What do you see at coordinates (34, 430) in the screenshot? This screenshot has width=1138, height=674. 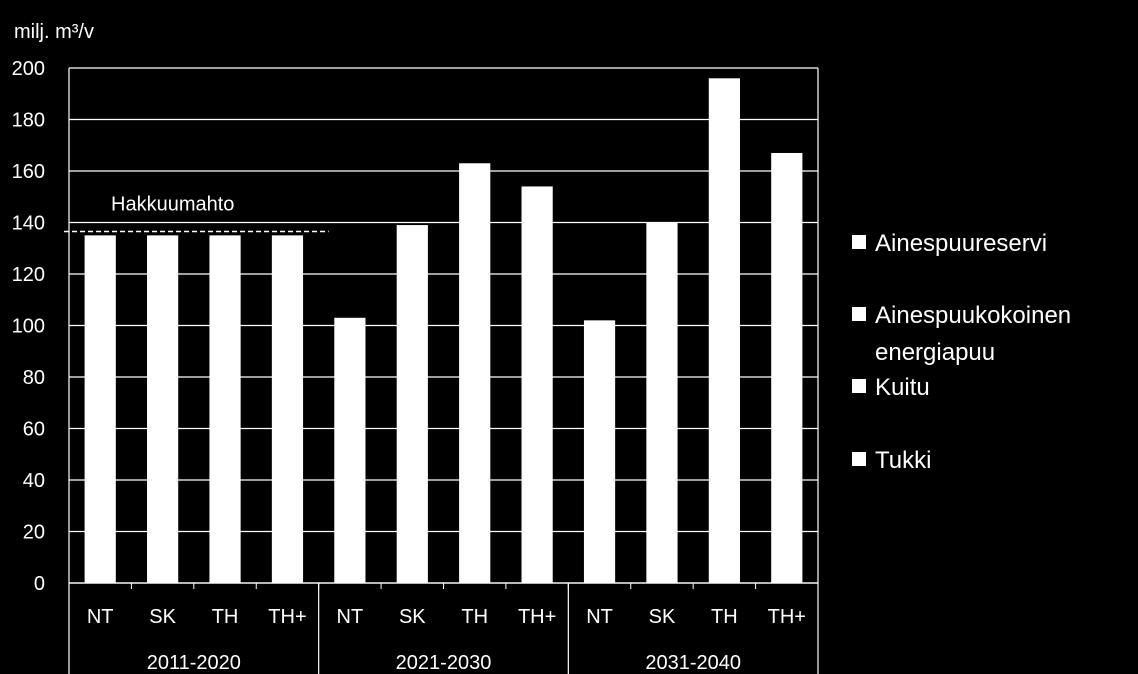 I see `y-tick-label: 60` at bounding box center [34, 430].